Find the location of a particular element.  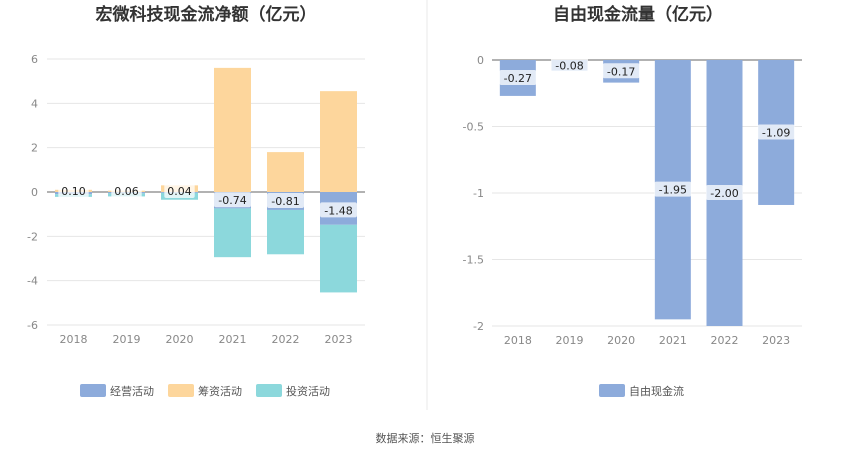

data-label: -2.00 is located at coordinates (724, 193).